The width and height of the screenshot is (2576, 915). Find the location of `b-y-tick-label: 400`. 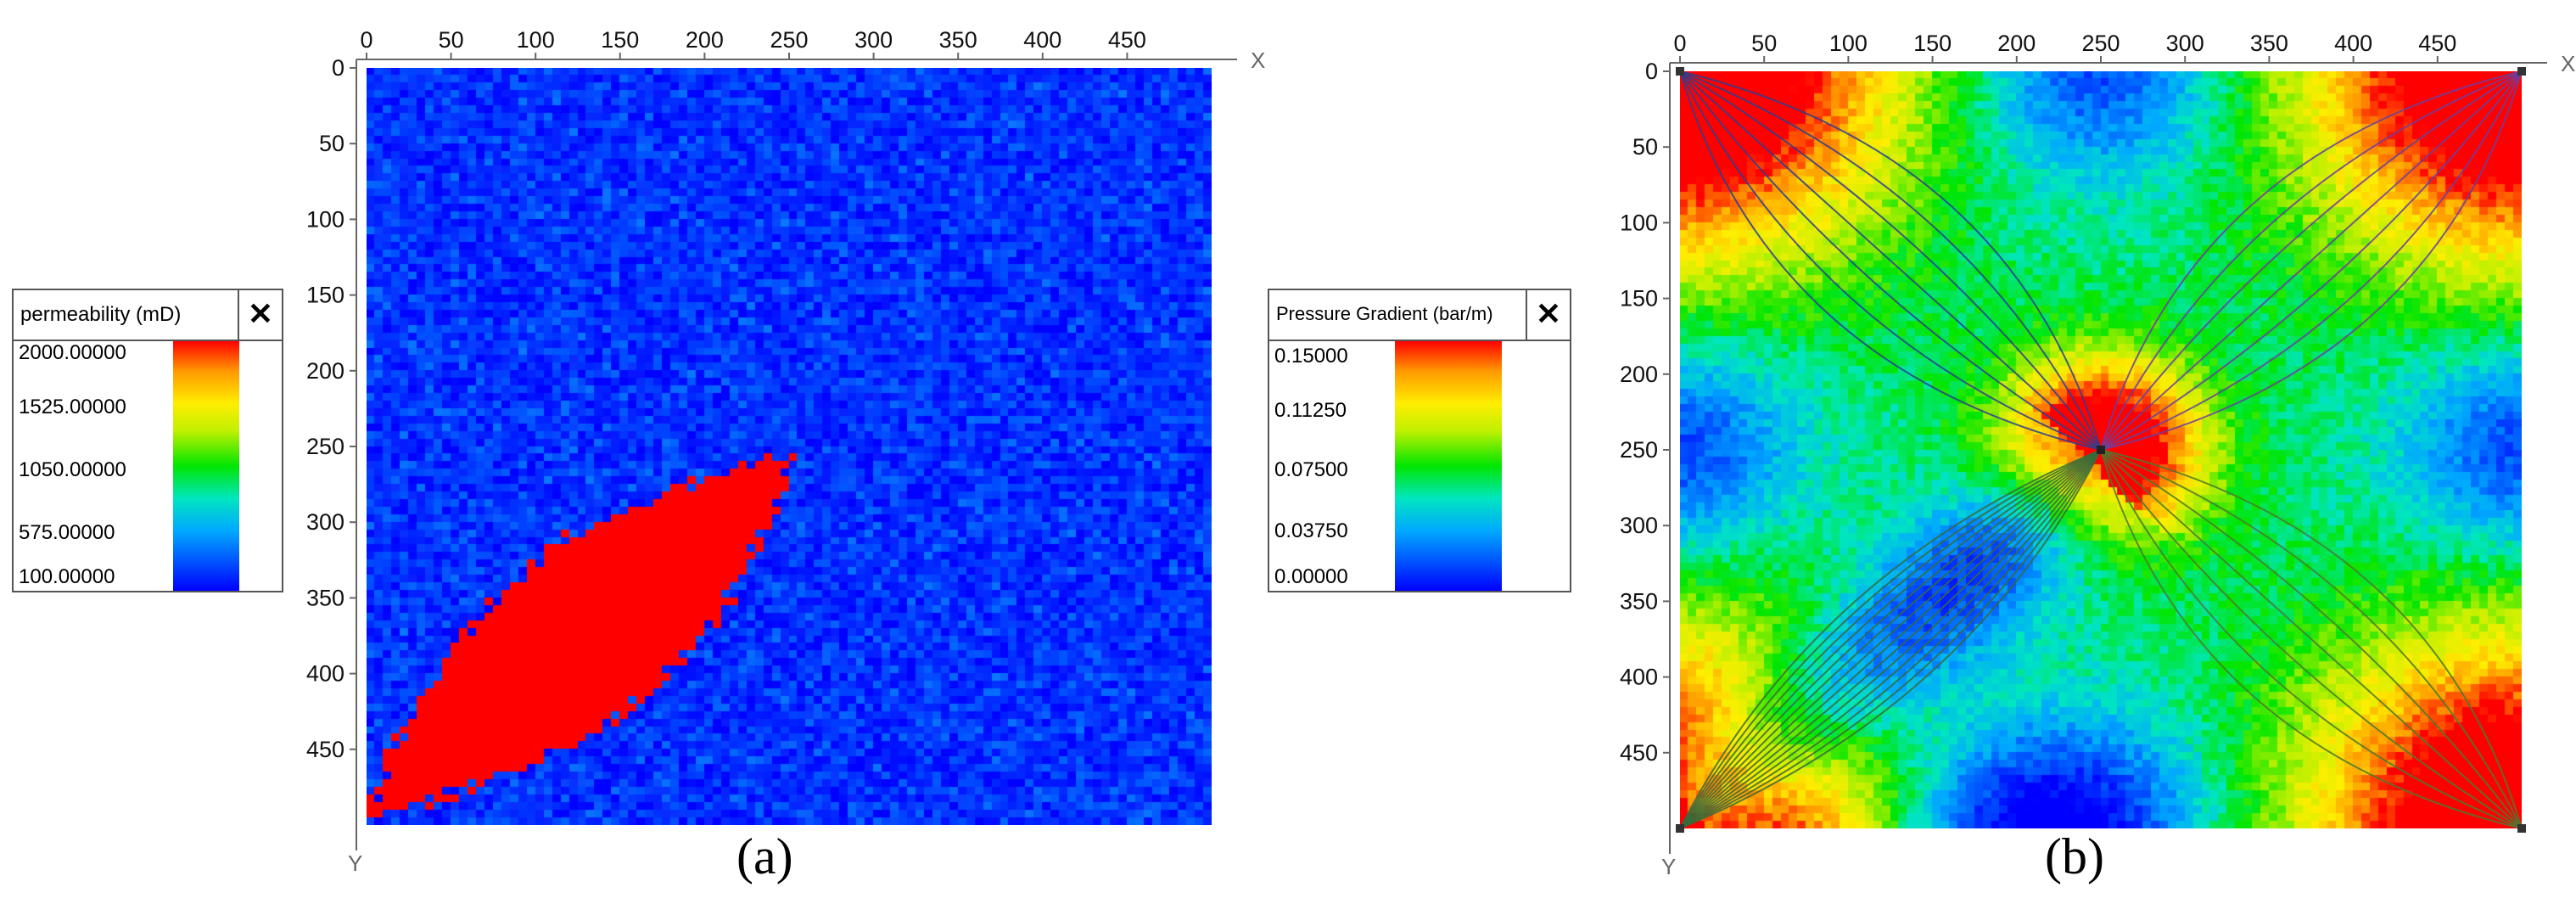

b-y-tick-label: 400 is located at coordinates (1639, 677).